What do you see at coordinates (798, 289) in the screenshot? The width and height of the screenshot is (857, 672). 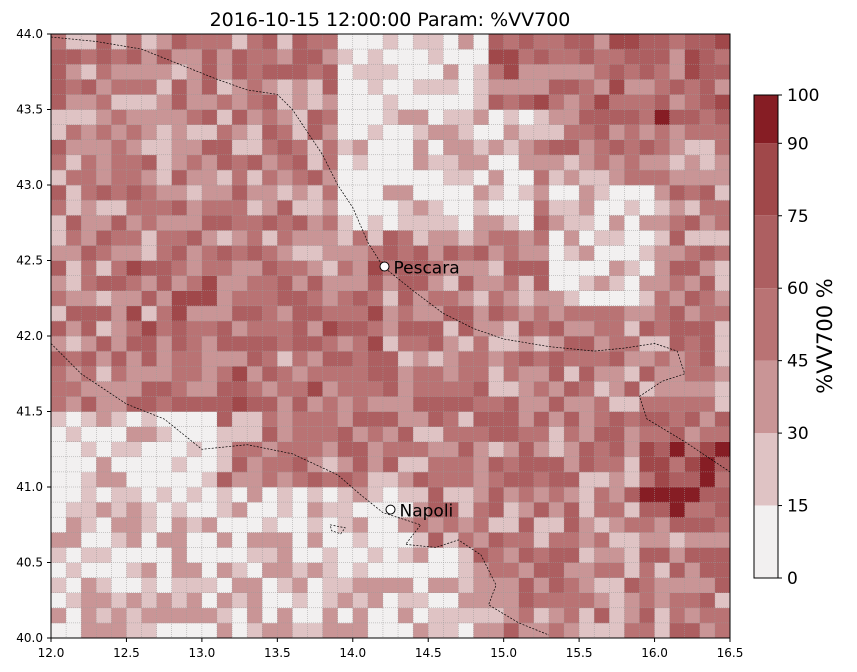 I see `colorbar-tick-label: 60` at bounding box center [798, 289].